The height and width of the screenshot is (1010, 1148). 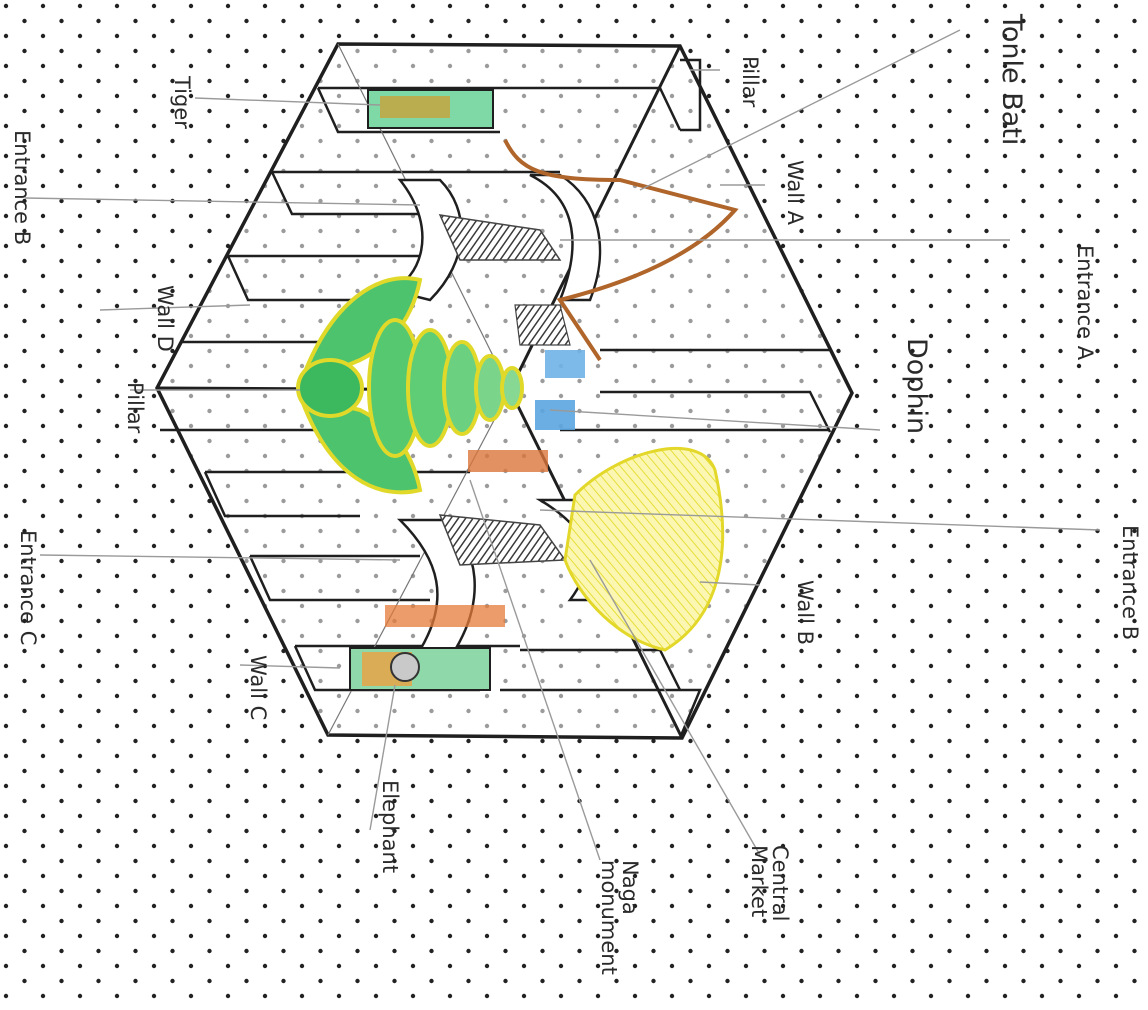 I want to click on entrance-b-right-label: Entrance B, so click(x=1130, y=583).